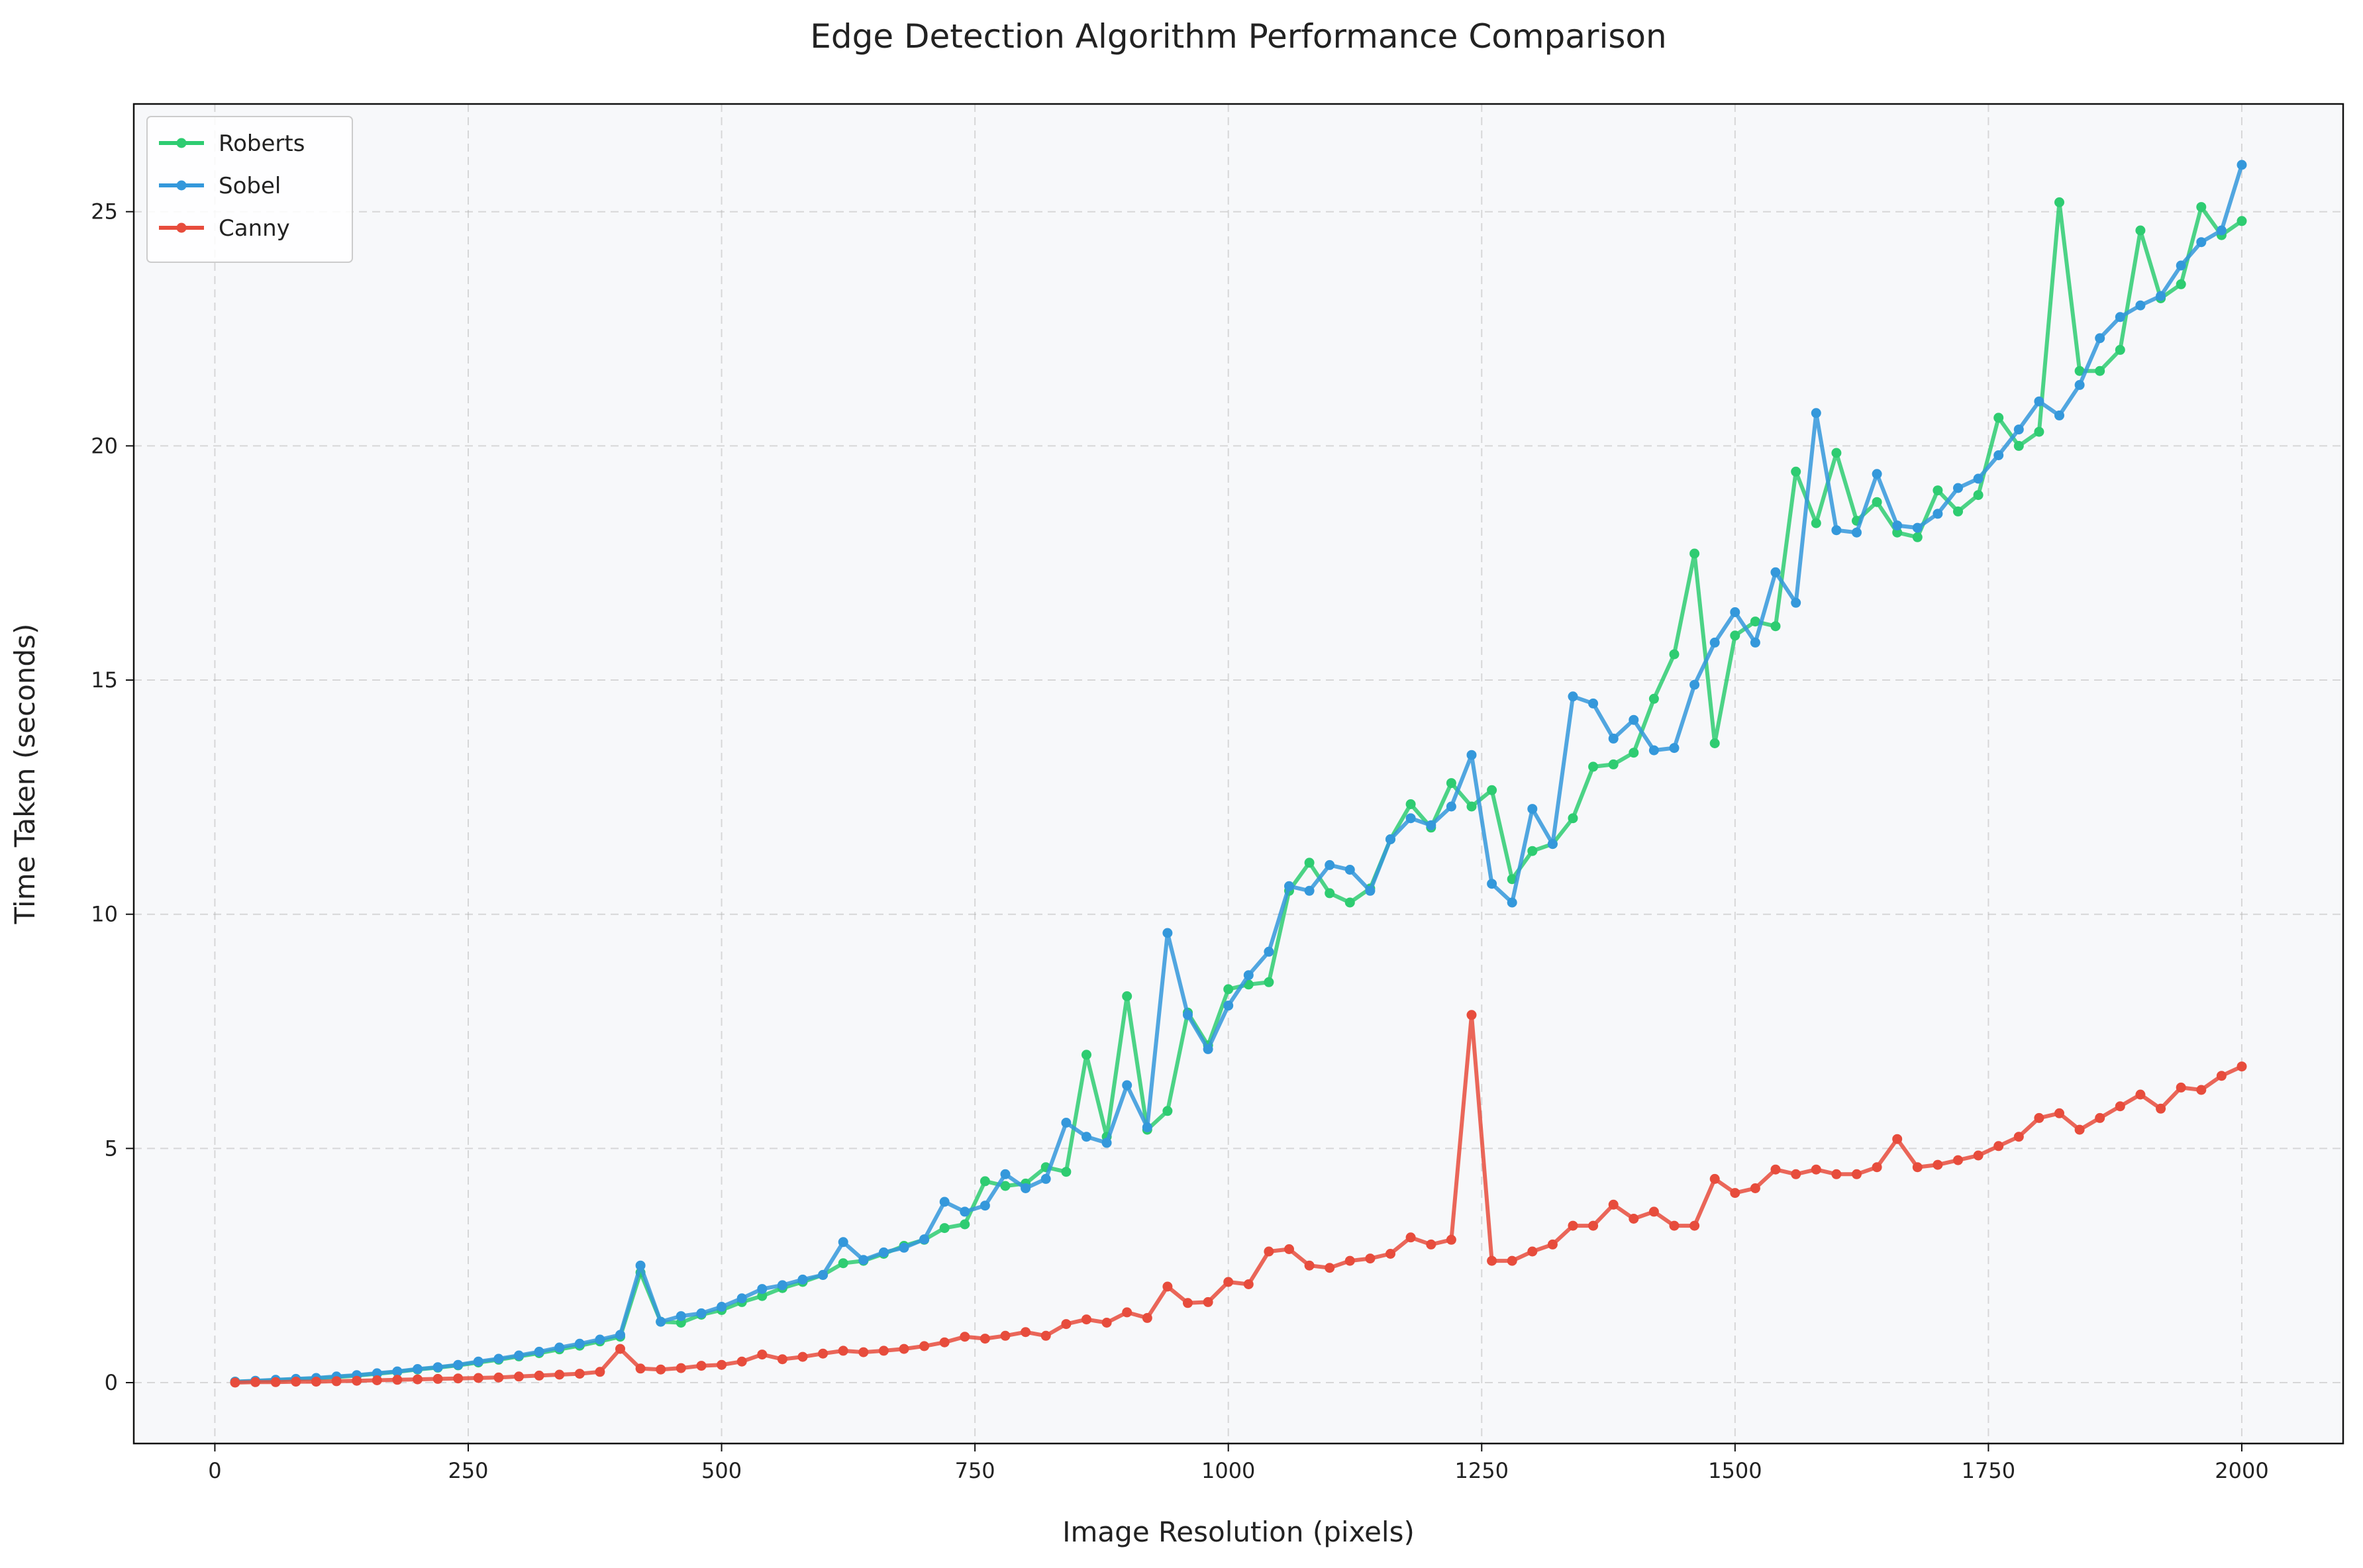 The height and width of the screenshot is (1568, 2363). I want to click on y-tick-label: 25, so click(104, 211).